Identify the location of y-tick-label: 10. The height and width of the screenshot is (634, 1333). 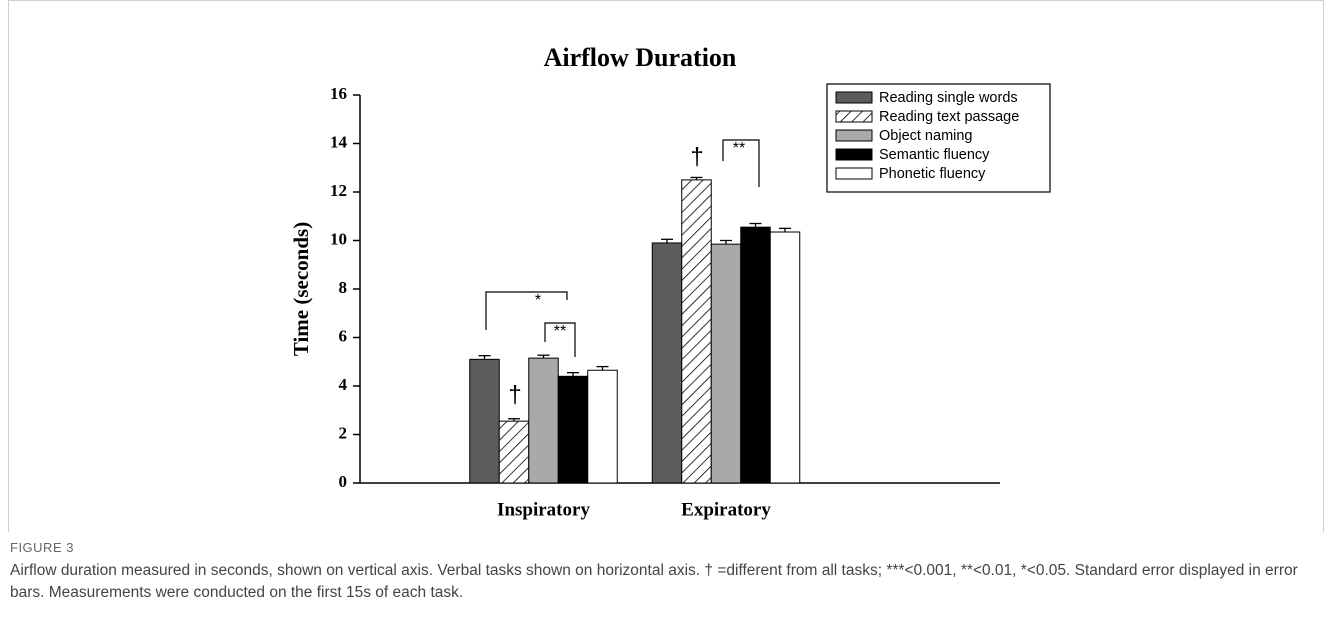
(338, 238).